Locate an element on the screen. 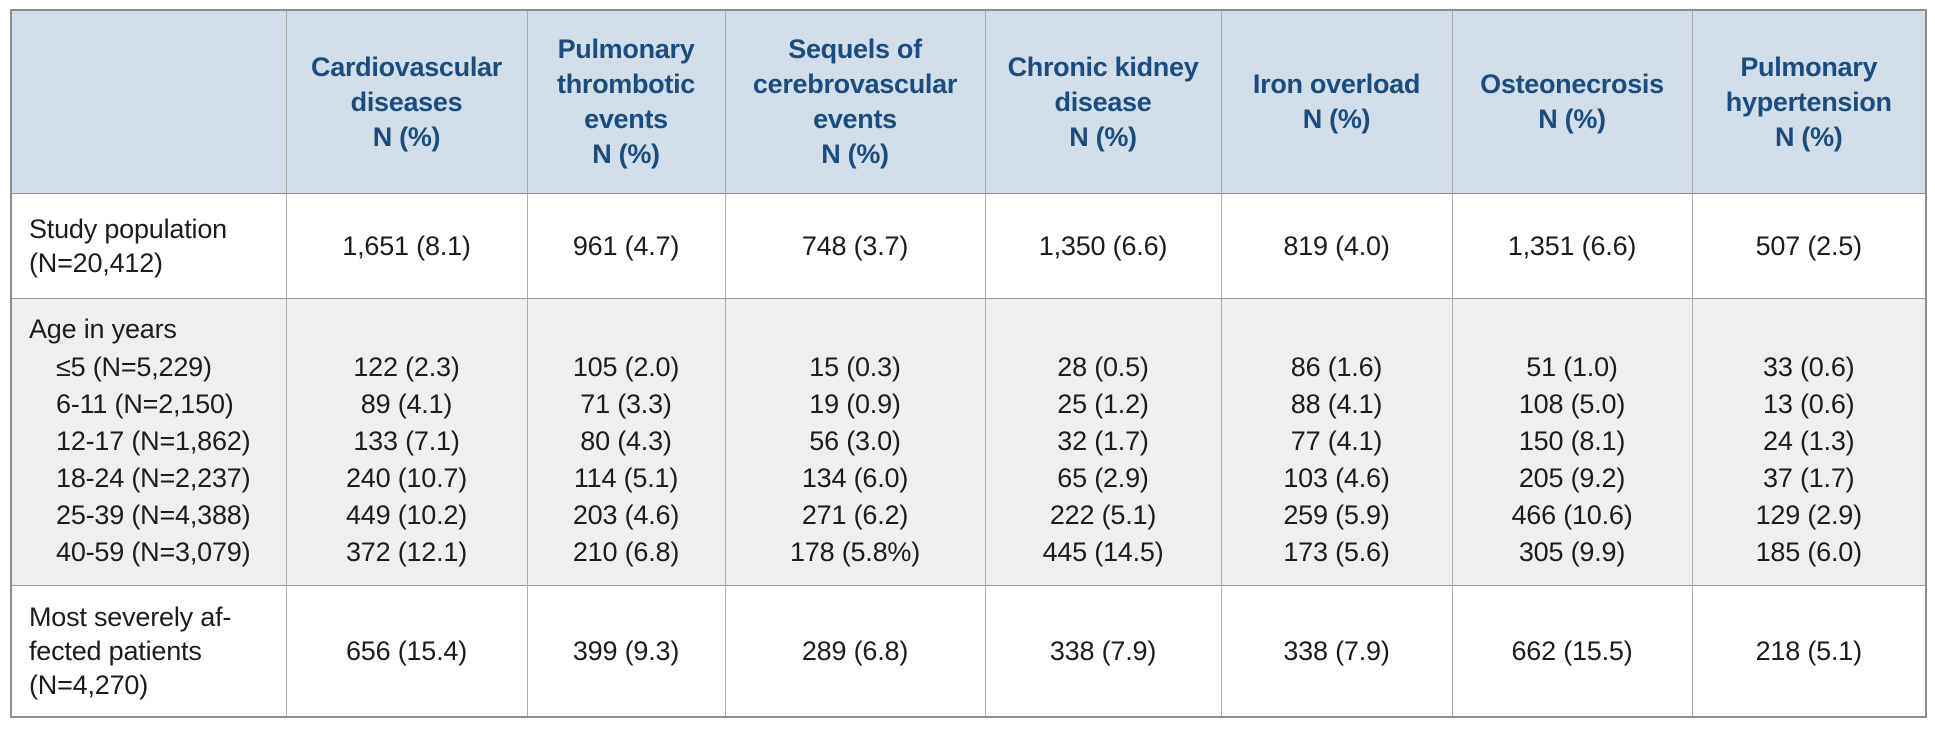  value-cell: 240 (10.7) is located at coordinates (406, 478).